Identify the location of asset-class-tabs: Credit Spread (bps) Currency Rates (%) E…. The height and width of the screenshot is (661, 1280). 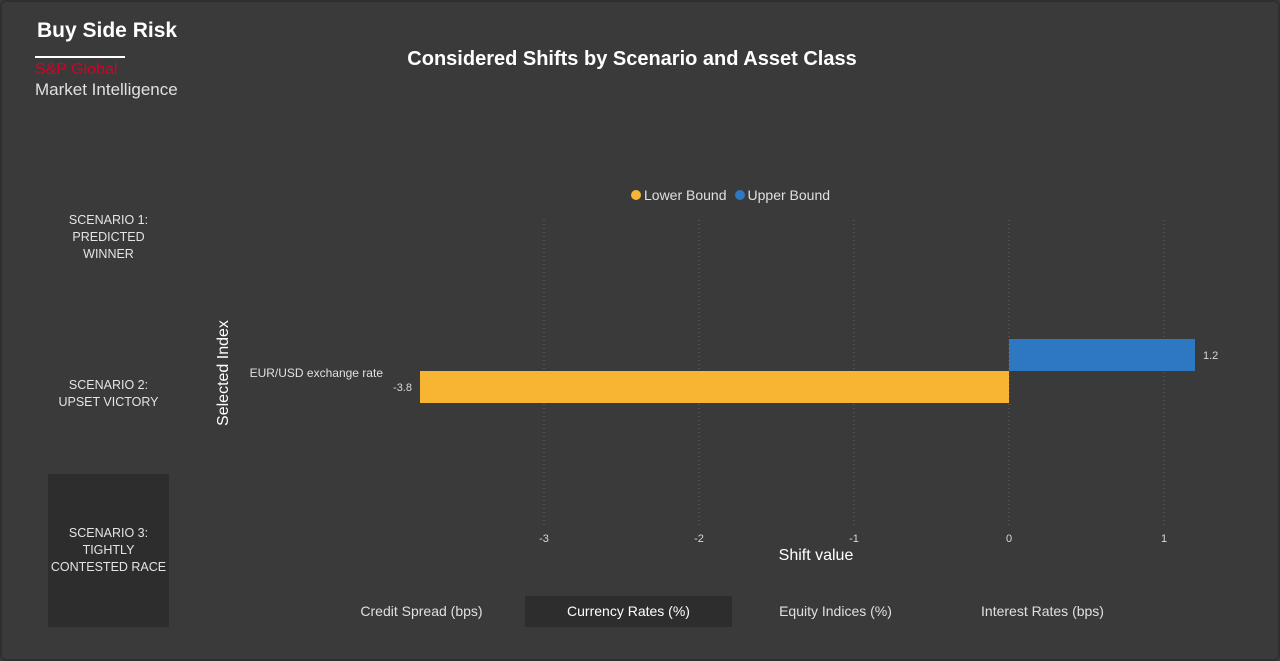
(732, 611).